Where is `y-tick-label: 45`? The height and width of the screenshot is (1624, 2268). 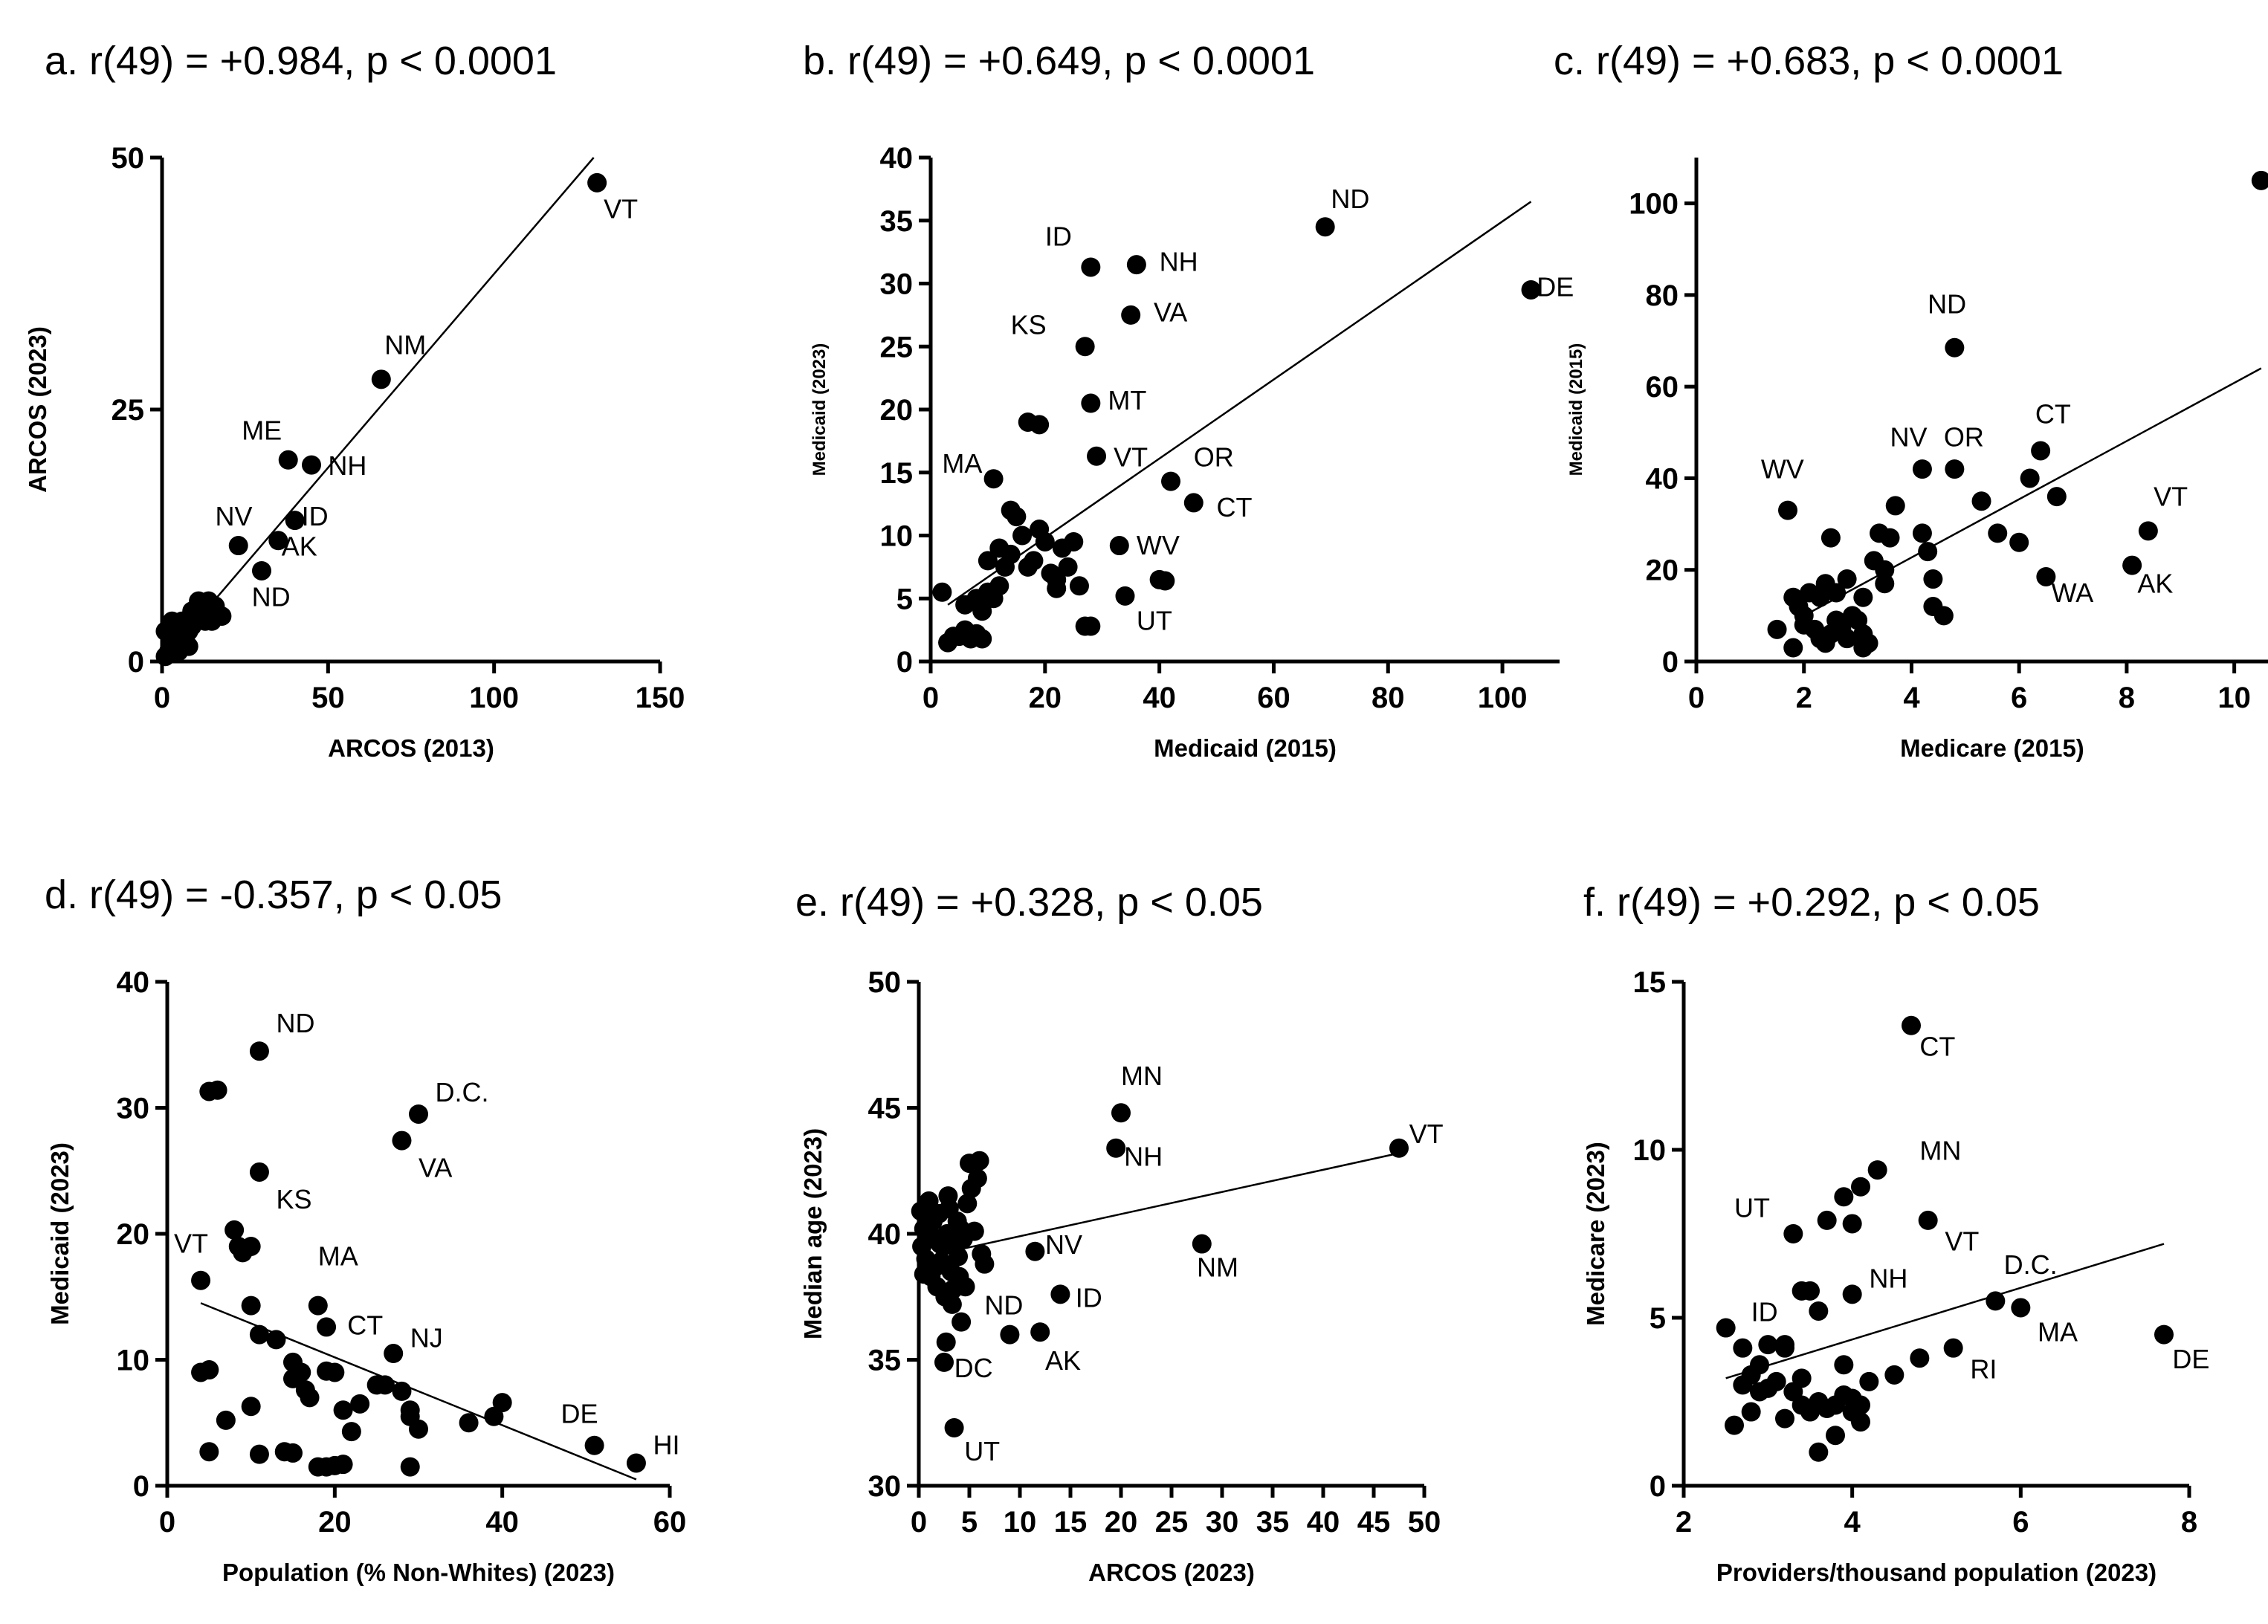 y-tick-label: 45 is located at coordinates (885, 1109).